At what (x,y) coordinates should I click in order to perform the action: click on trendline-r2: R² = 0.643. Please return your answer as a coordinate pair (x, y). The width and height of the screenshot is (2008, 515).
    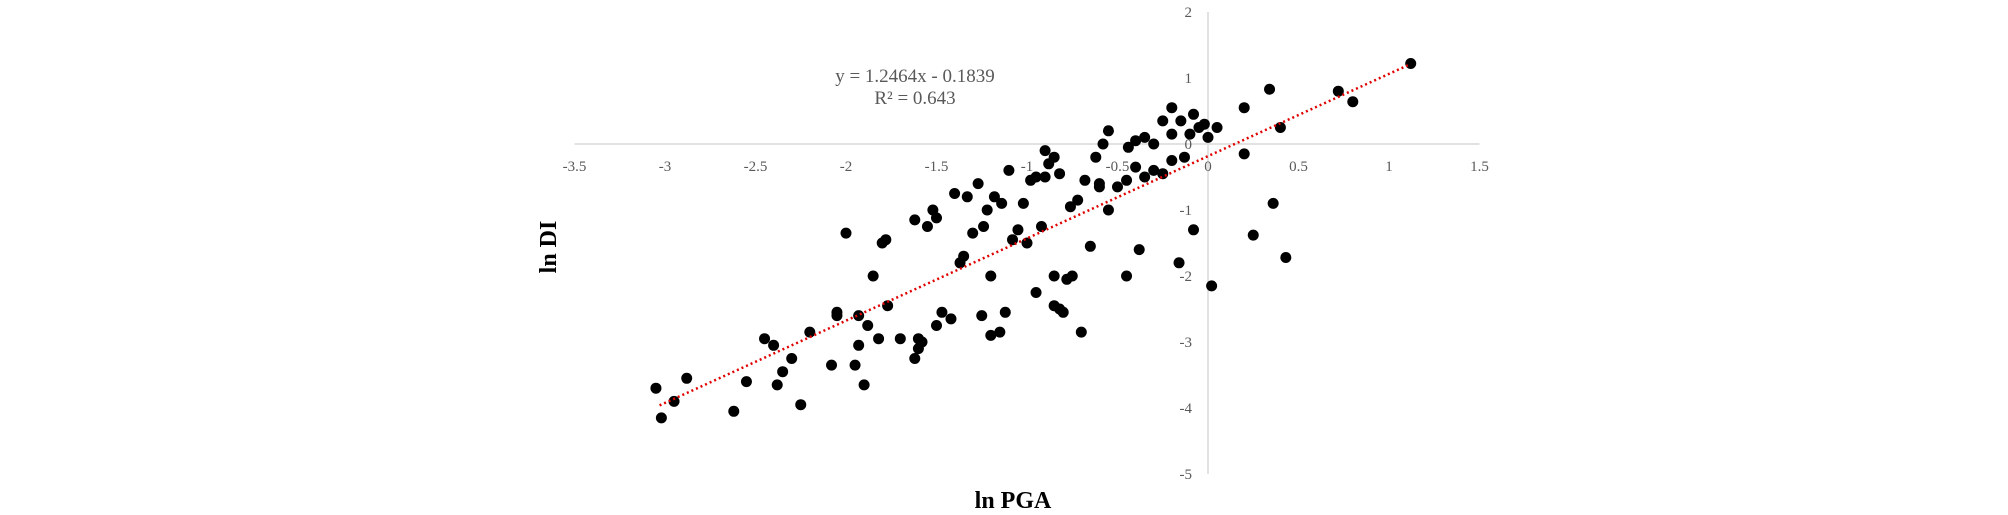
    Looking at the image, I should click on (914, 98).